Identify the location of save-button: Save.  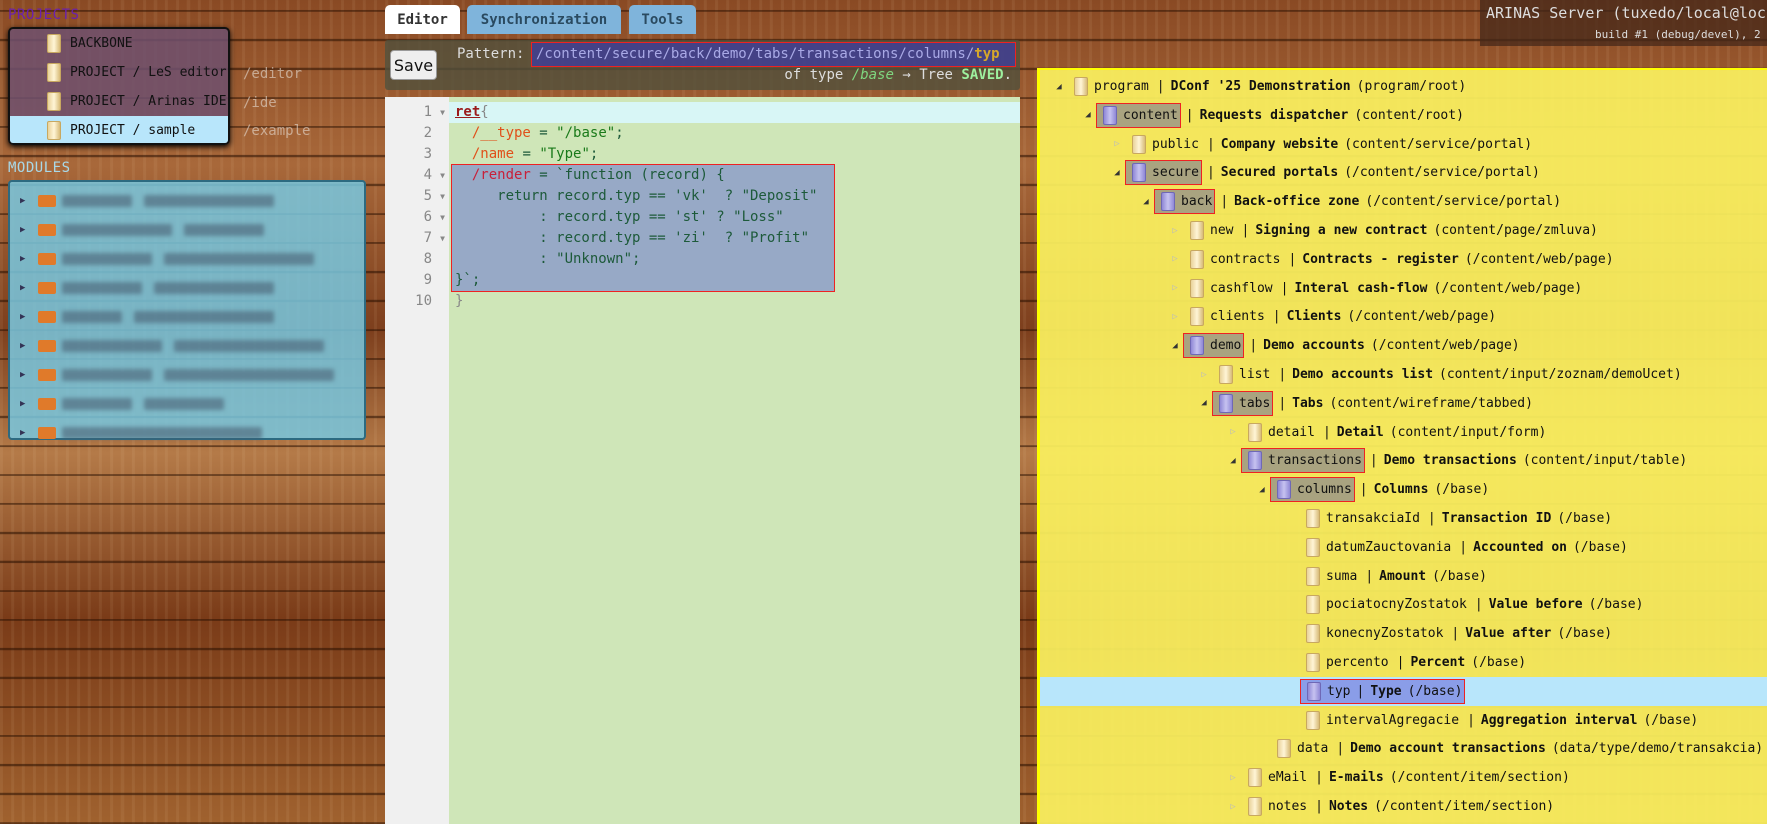
(413, 65).